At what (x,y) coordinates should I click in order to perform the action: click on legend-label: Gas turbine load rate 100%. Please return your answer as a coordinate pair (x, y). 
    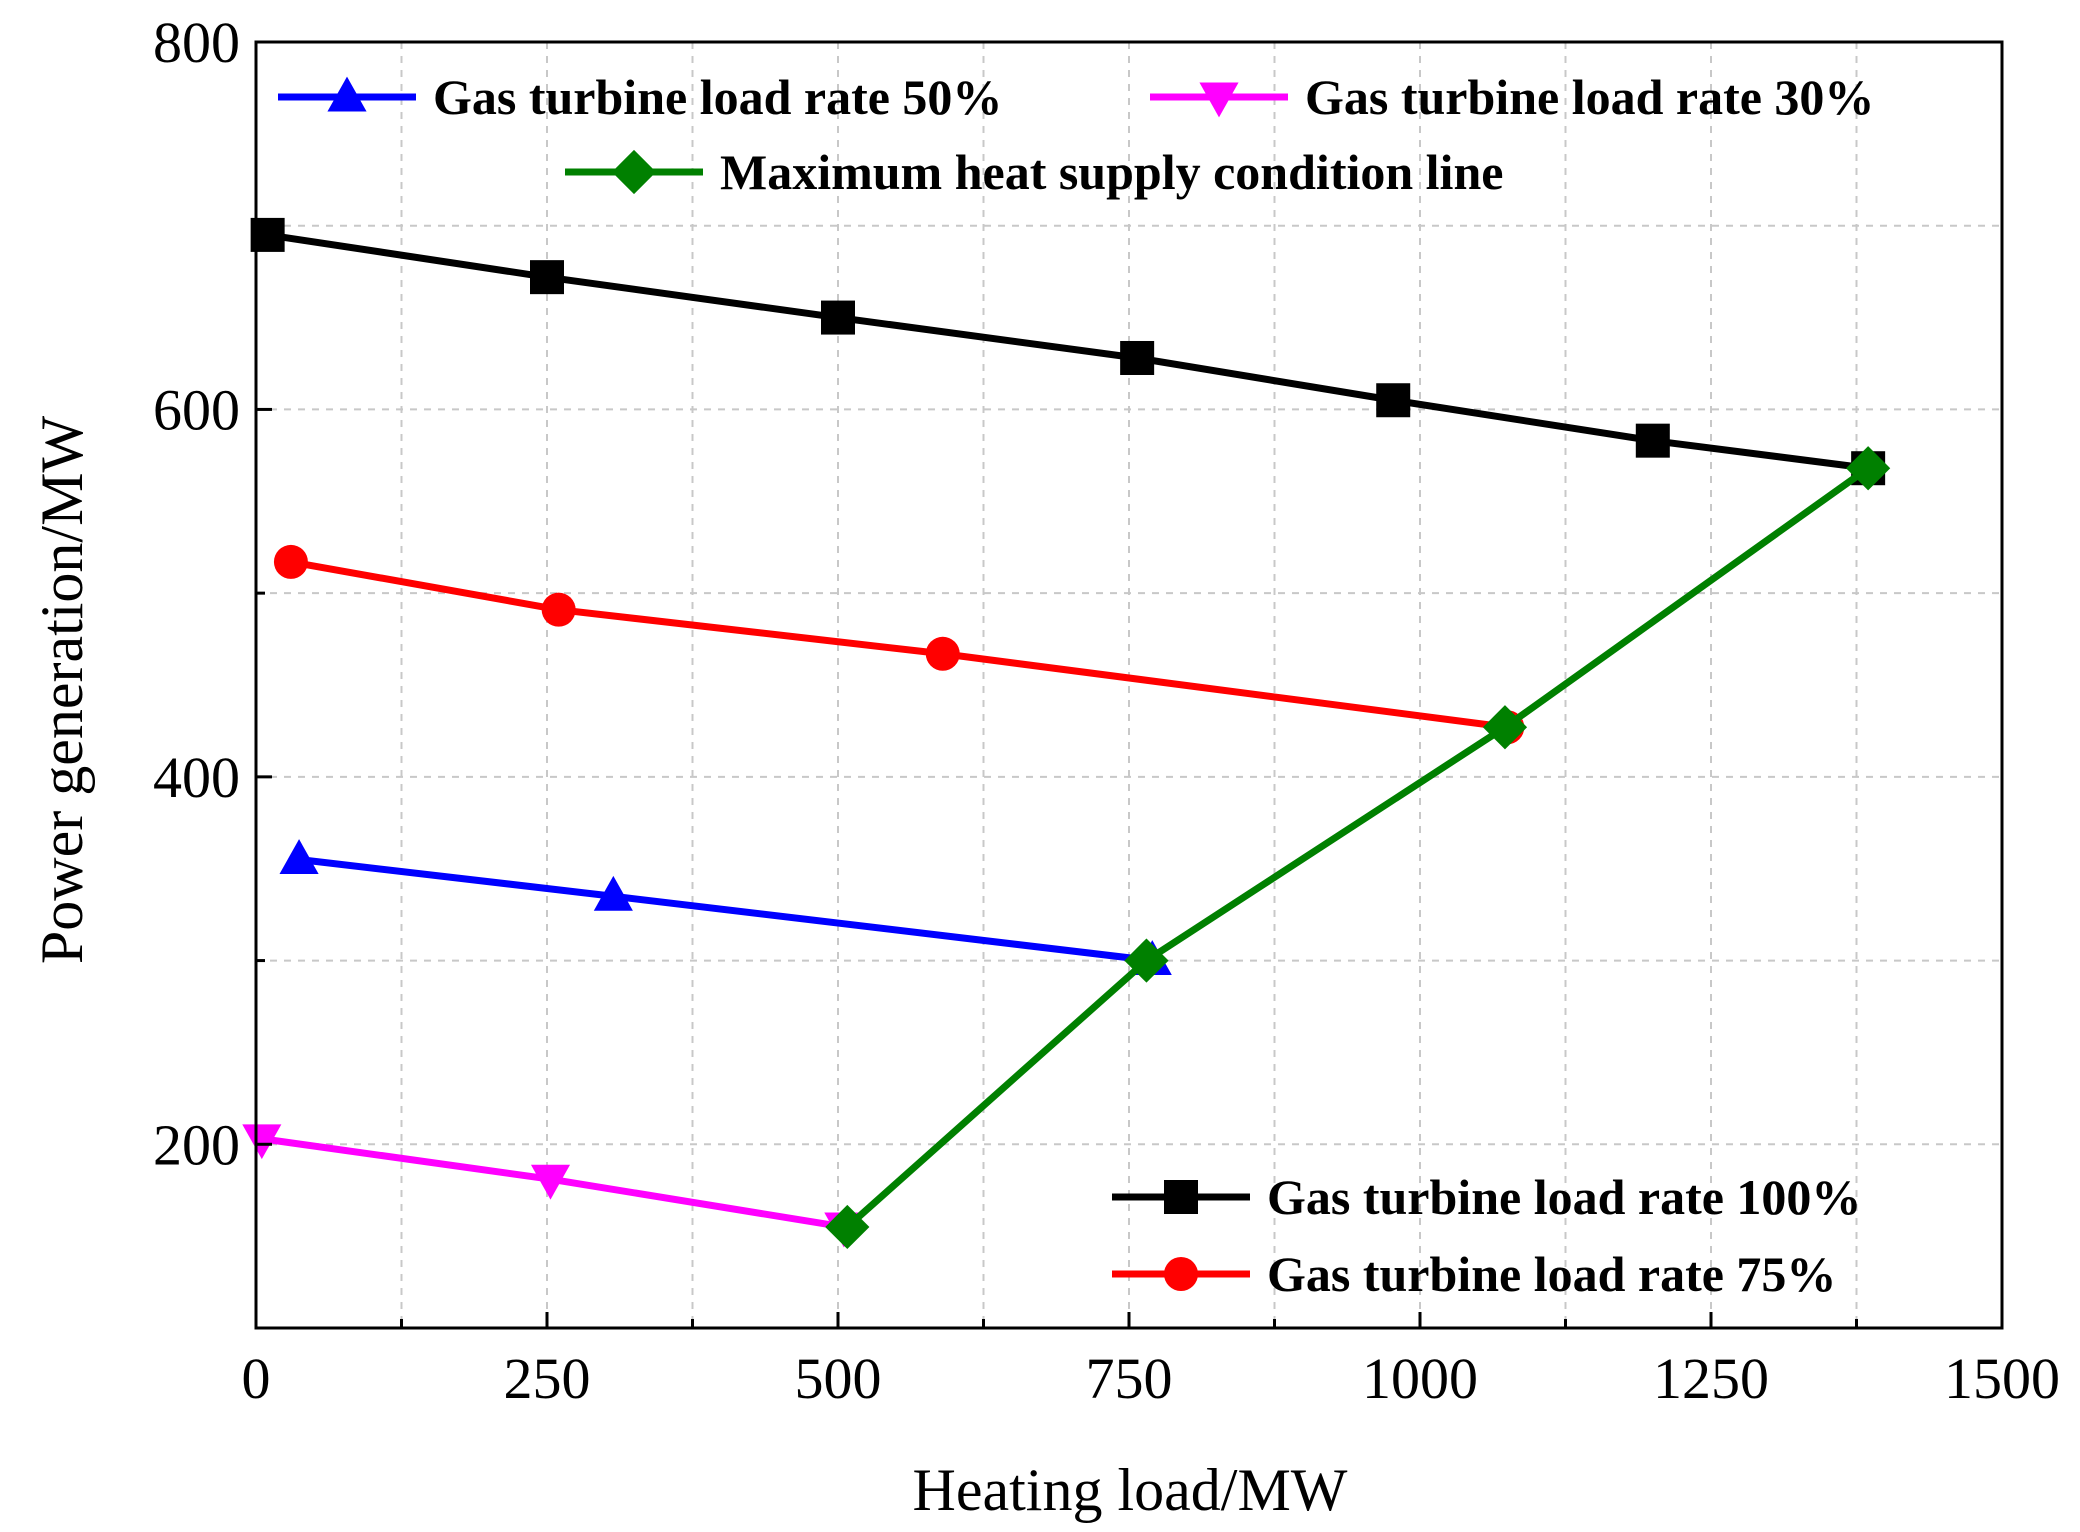
    Looking at the image, I should click on (1564, 1197).